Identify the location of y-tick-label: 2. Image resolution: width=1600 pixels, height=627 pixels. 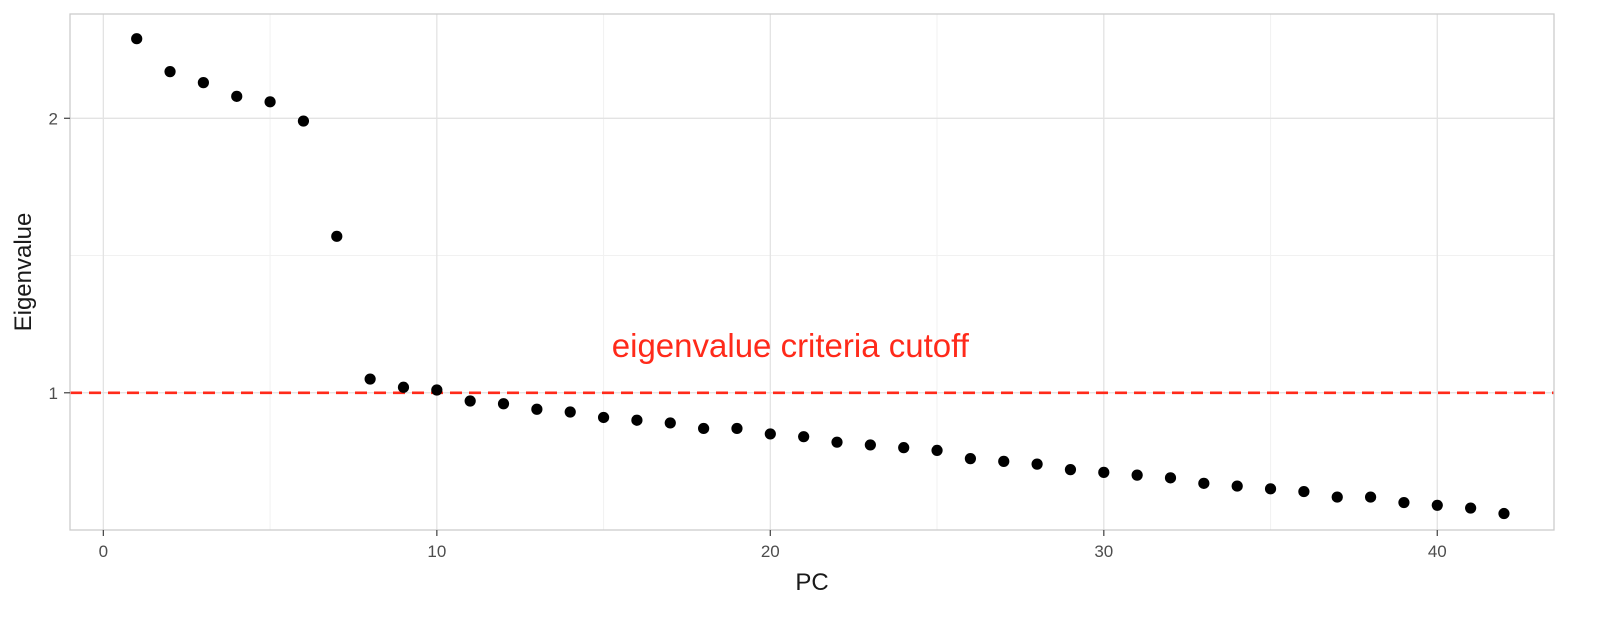
(53, 118).